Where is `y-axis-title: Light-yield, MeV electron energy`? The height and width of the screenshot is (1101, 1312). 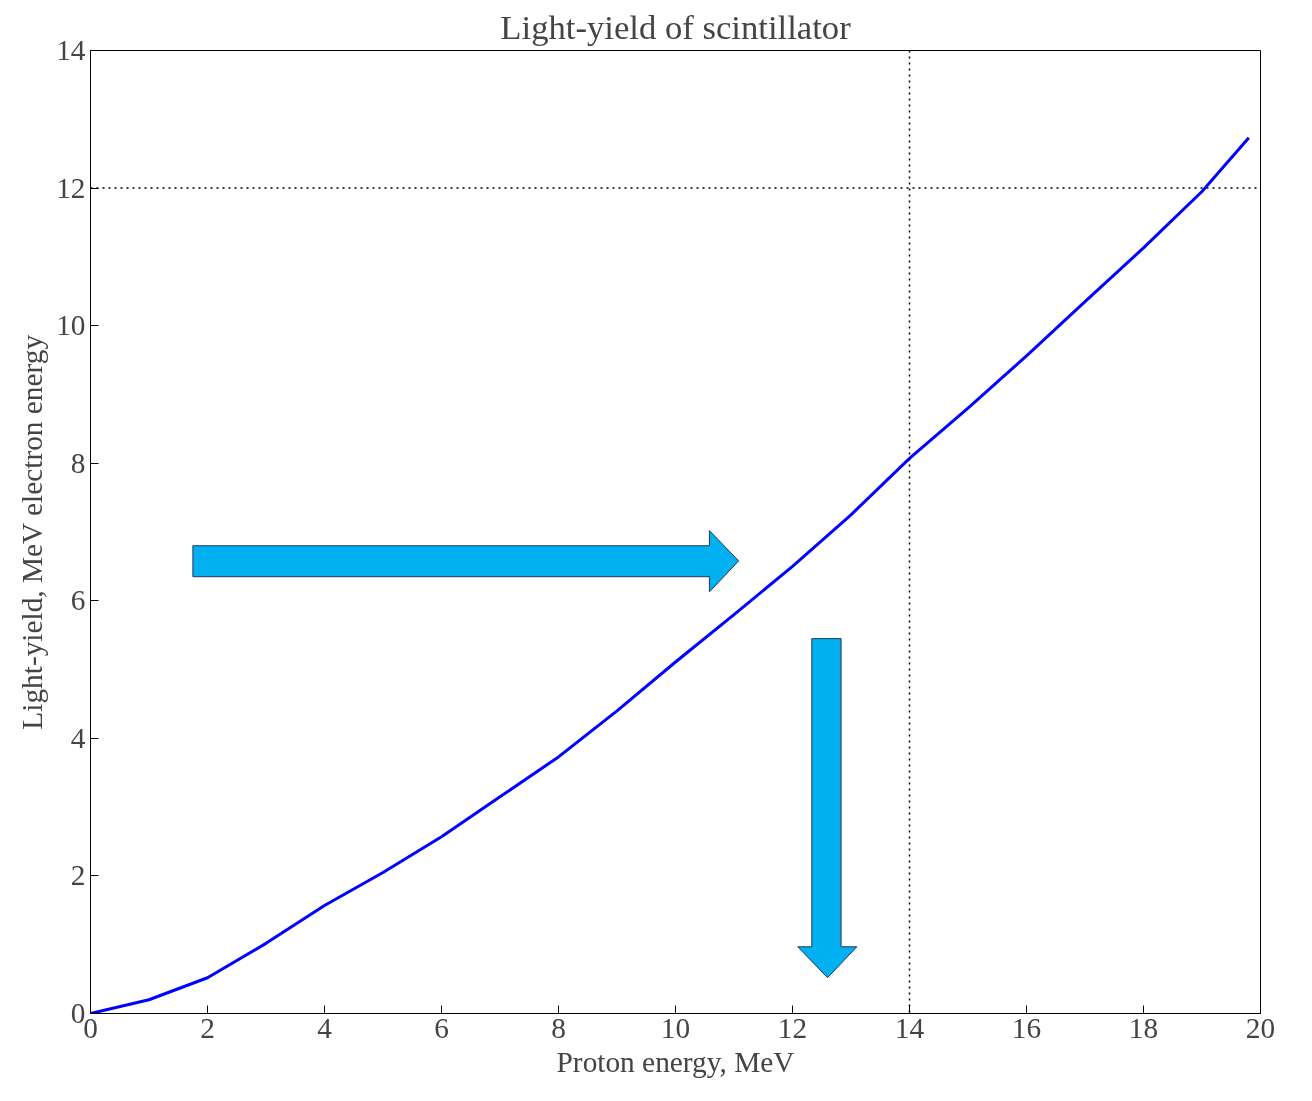
y-axis-title: Light-yield, MeV electron energy is located at coordinates (32, 532).